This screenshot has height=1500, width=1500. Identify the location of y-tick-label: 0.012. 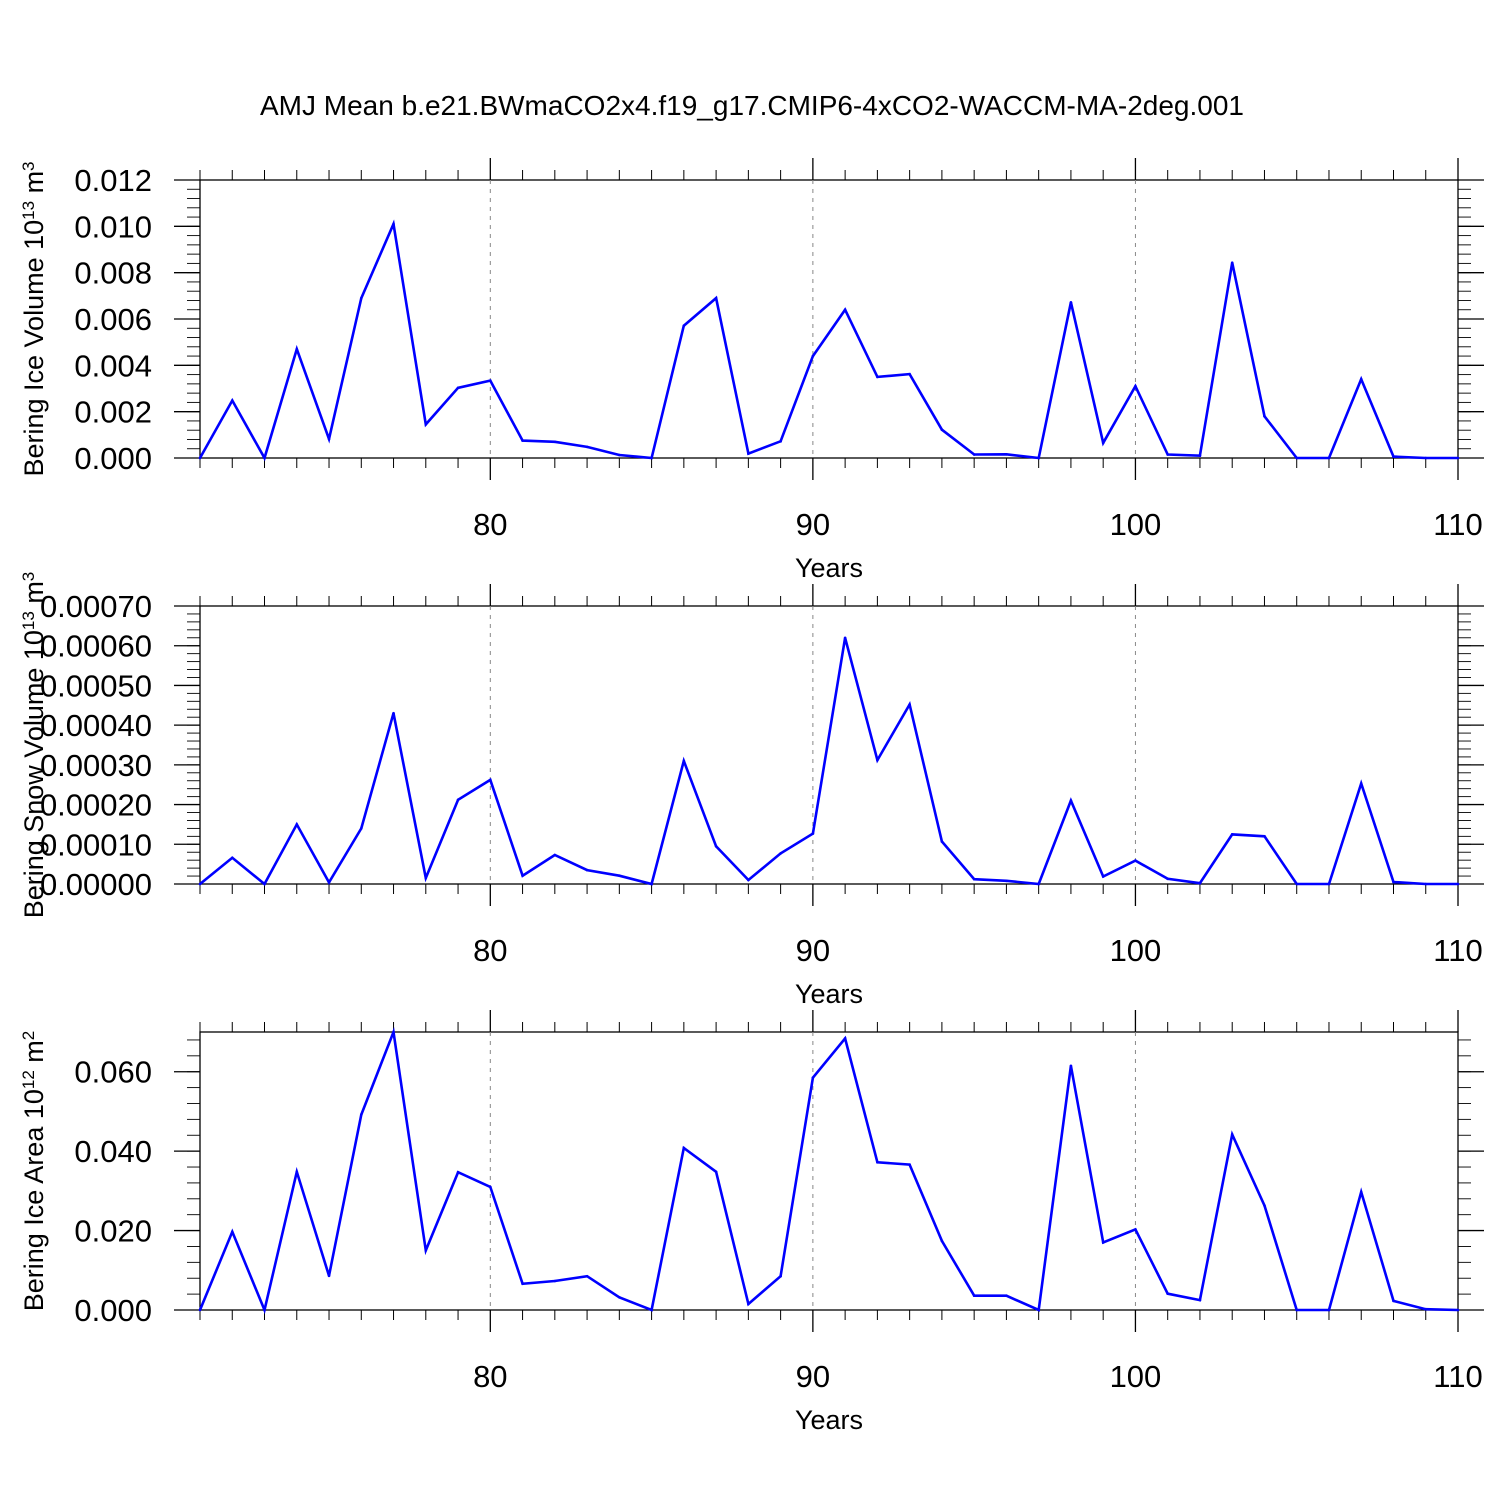
(113, 180).